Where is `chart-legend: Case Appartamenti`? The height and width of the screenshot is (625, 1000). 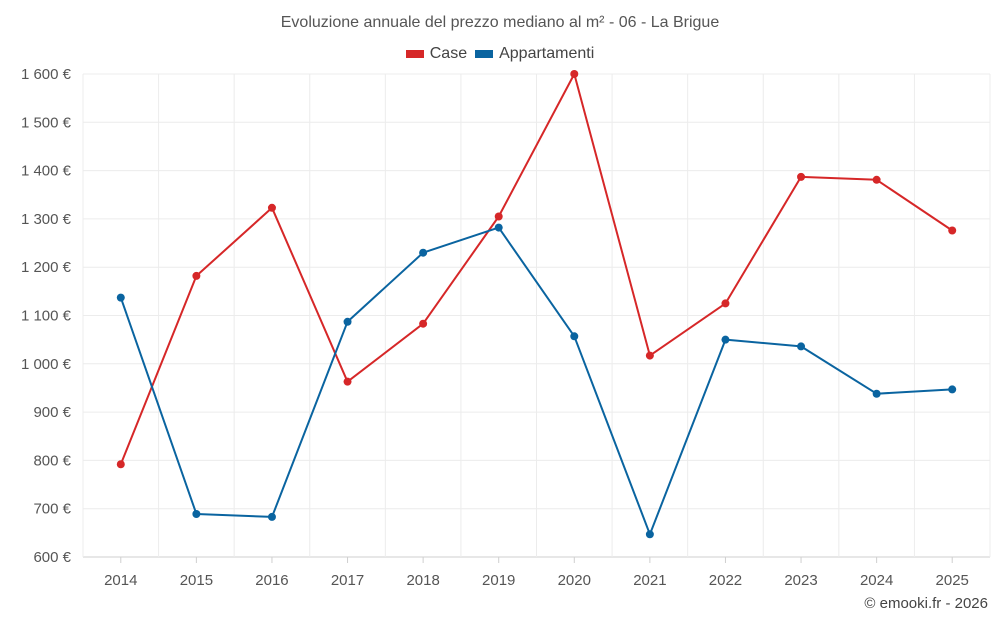
chart-legend: Case Appartamenti is located at coordinates (500, 54).